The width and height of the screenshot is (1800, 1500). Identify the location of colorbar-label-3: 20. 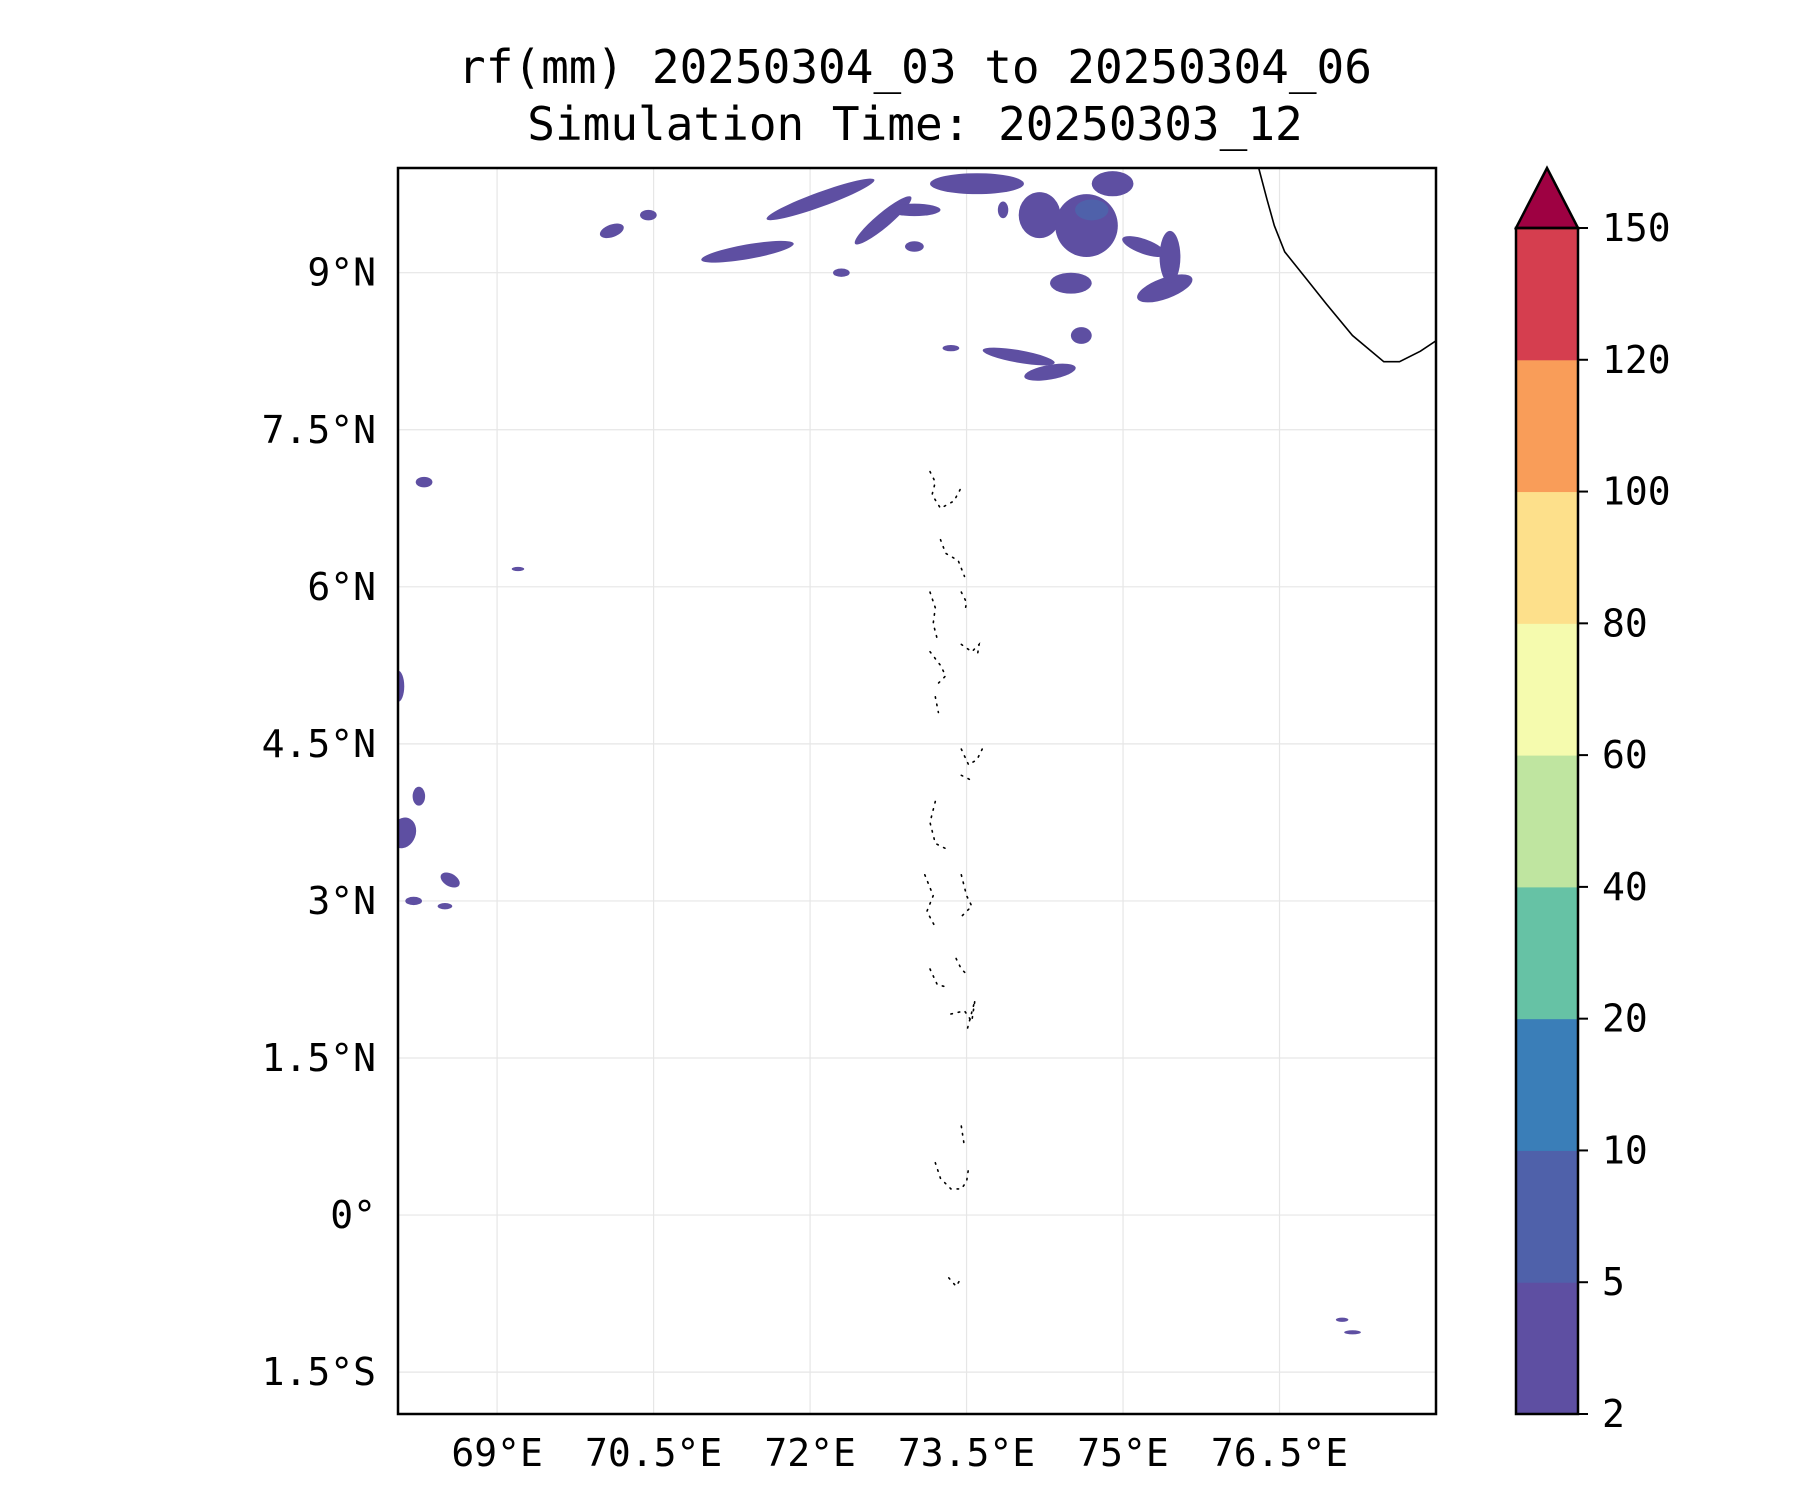
(1625, 1019).